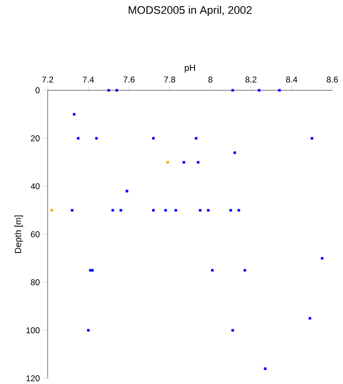 The width and height of the screenshot is (343, 384). I want to click on chart-title: MODS2005 in April, 2002, so click(190, 11).